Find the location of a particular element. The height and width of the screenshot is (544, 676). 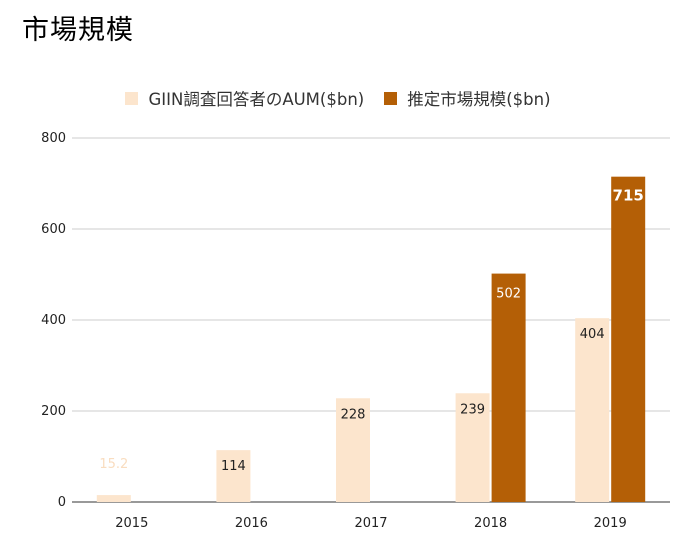

data-label: 114 is located at coordinates (233, 466).